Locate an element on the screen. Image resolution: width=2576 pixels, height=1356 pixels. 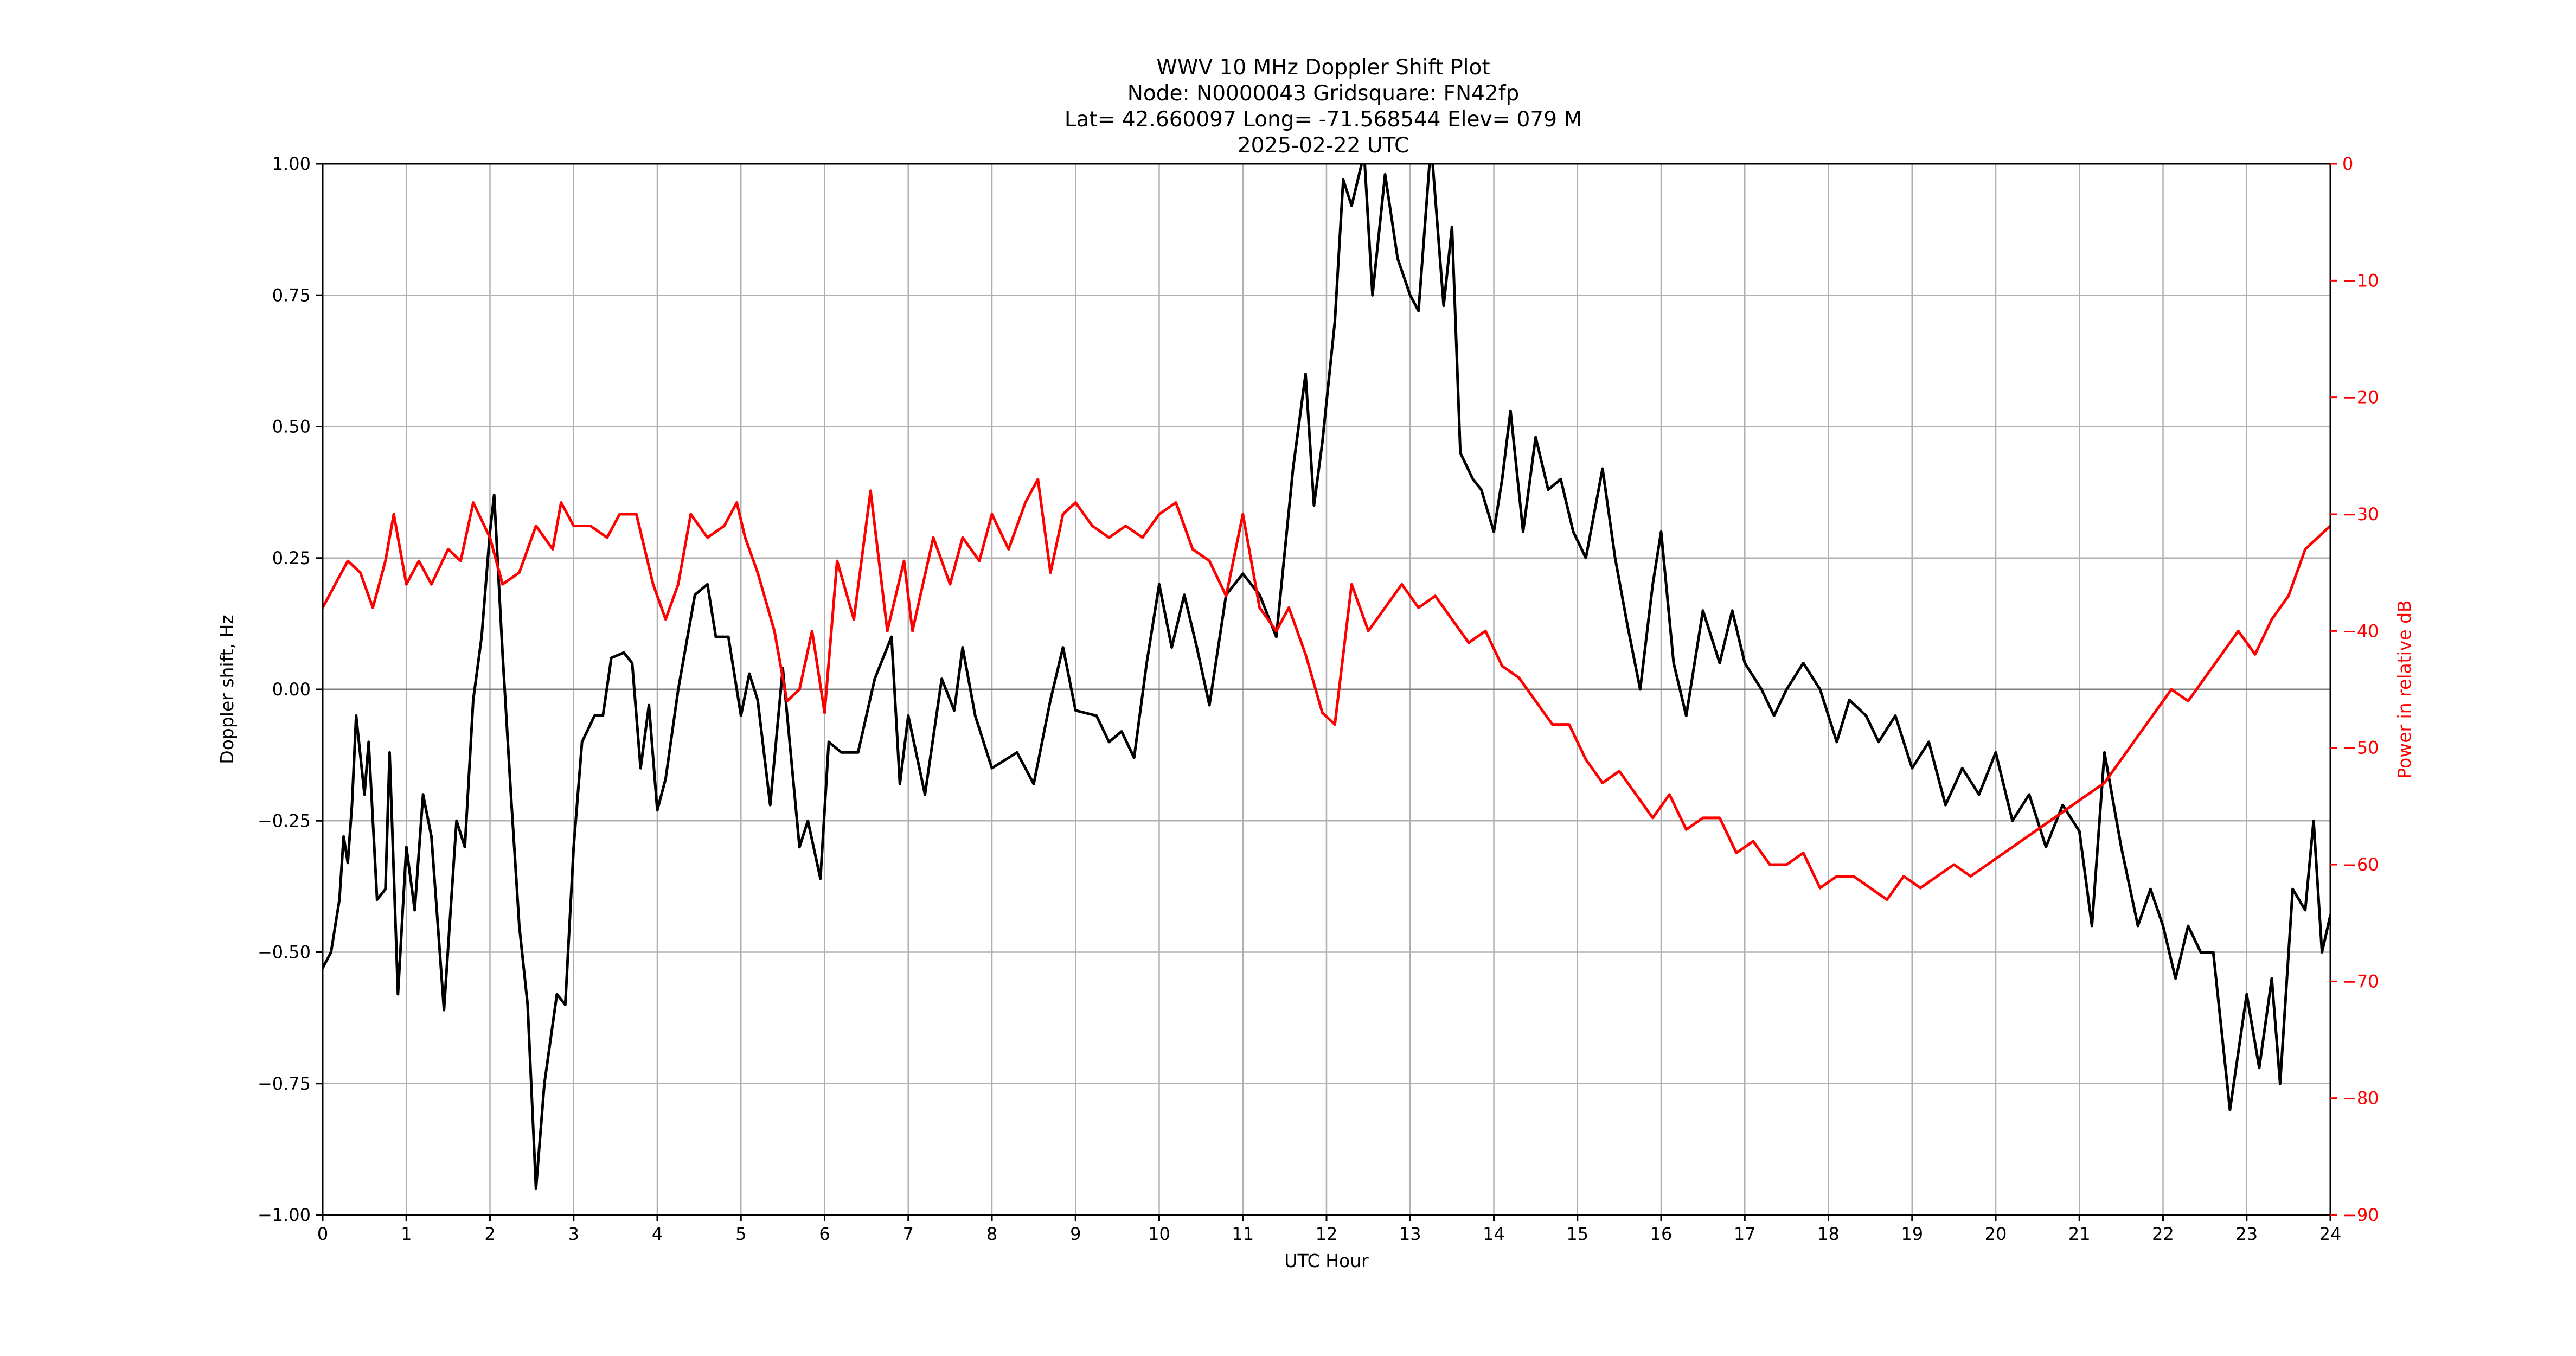
y-left-tick-label: 0.75 is located at coordinates (291, 295).